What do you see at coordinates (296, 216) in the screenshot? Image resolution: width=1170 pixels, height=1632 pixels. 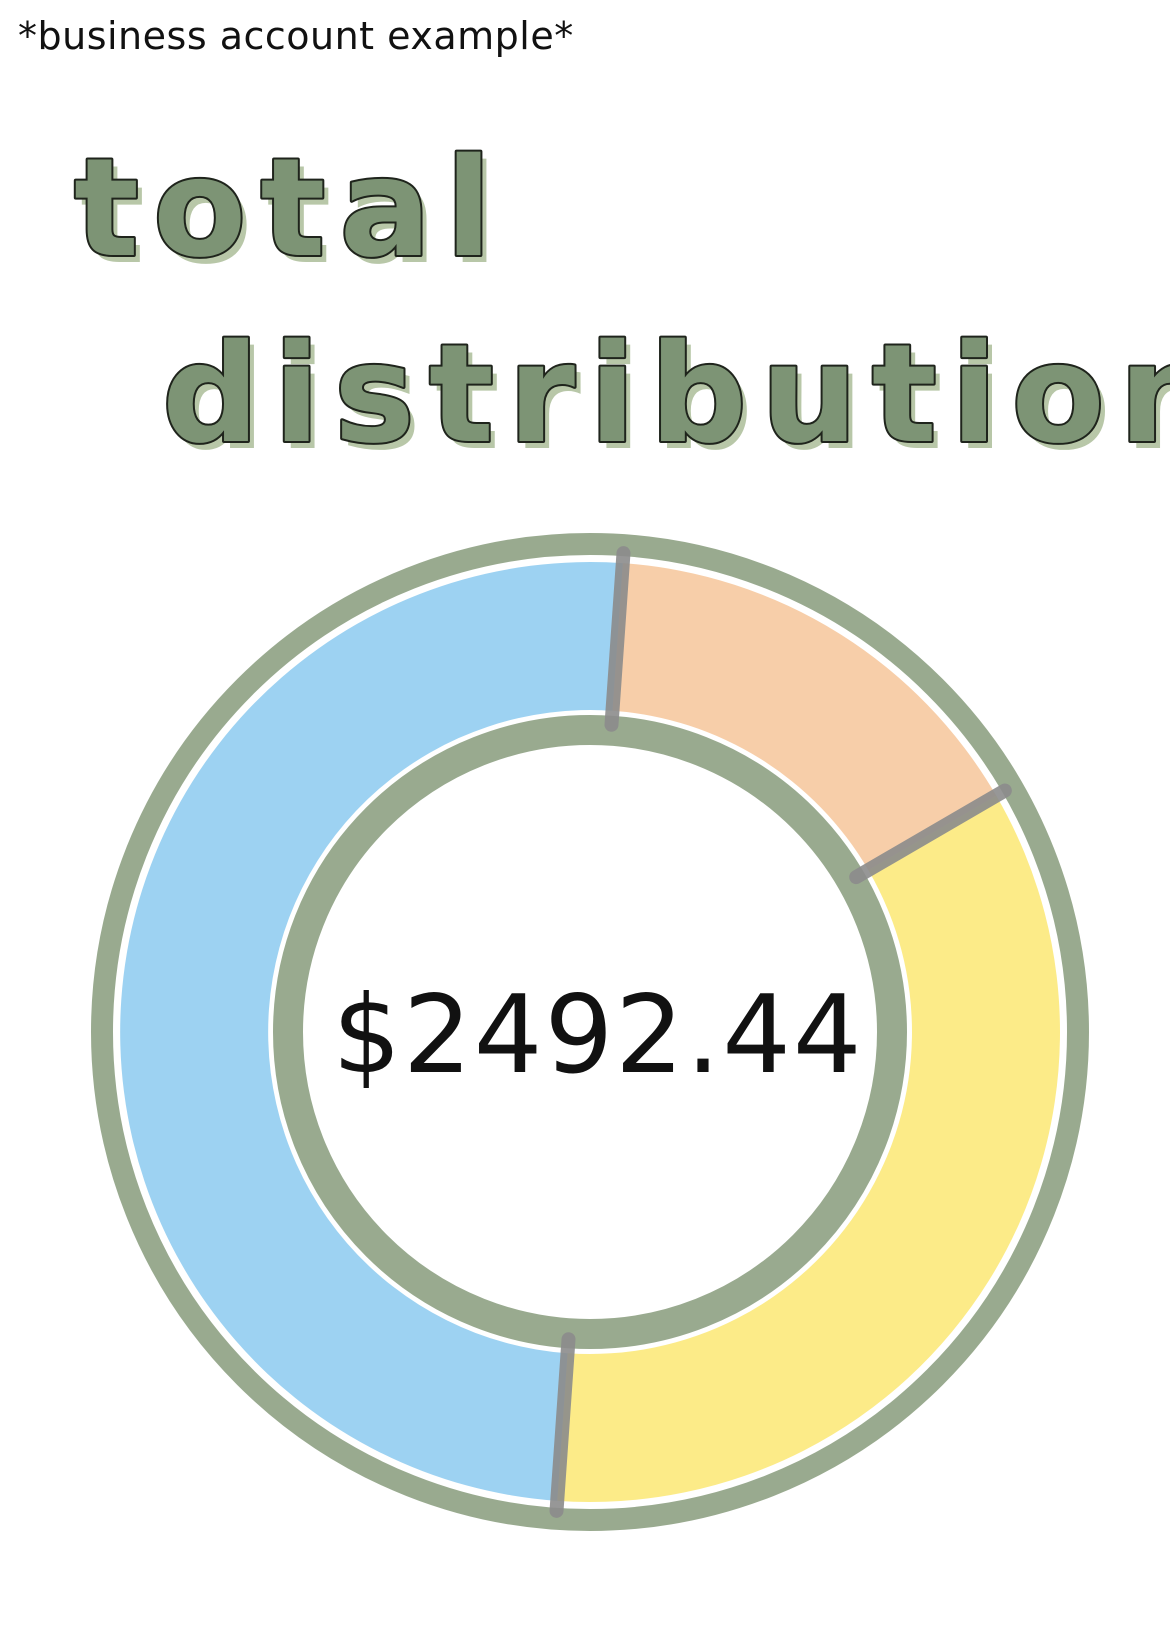 I see `title-line-1-shadow: total` at bounding box center [296, 216].